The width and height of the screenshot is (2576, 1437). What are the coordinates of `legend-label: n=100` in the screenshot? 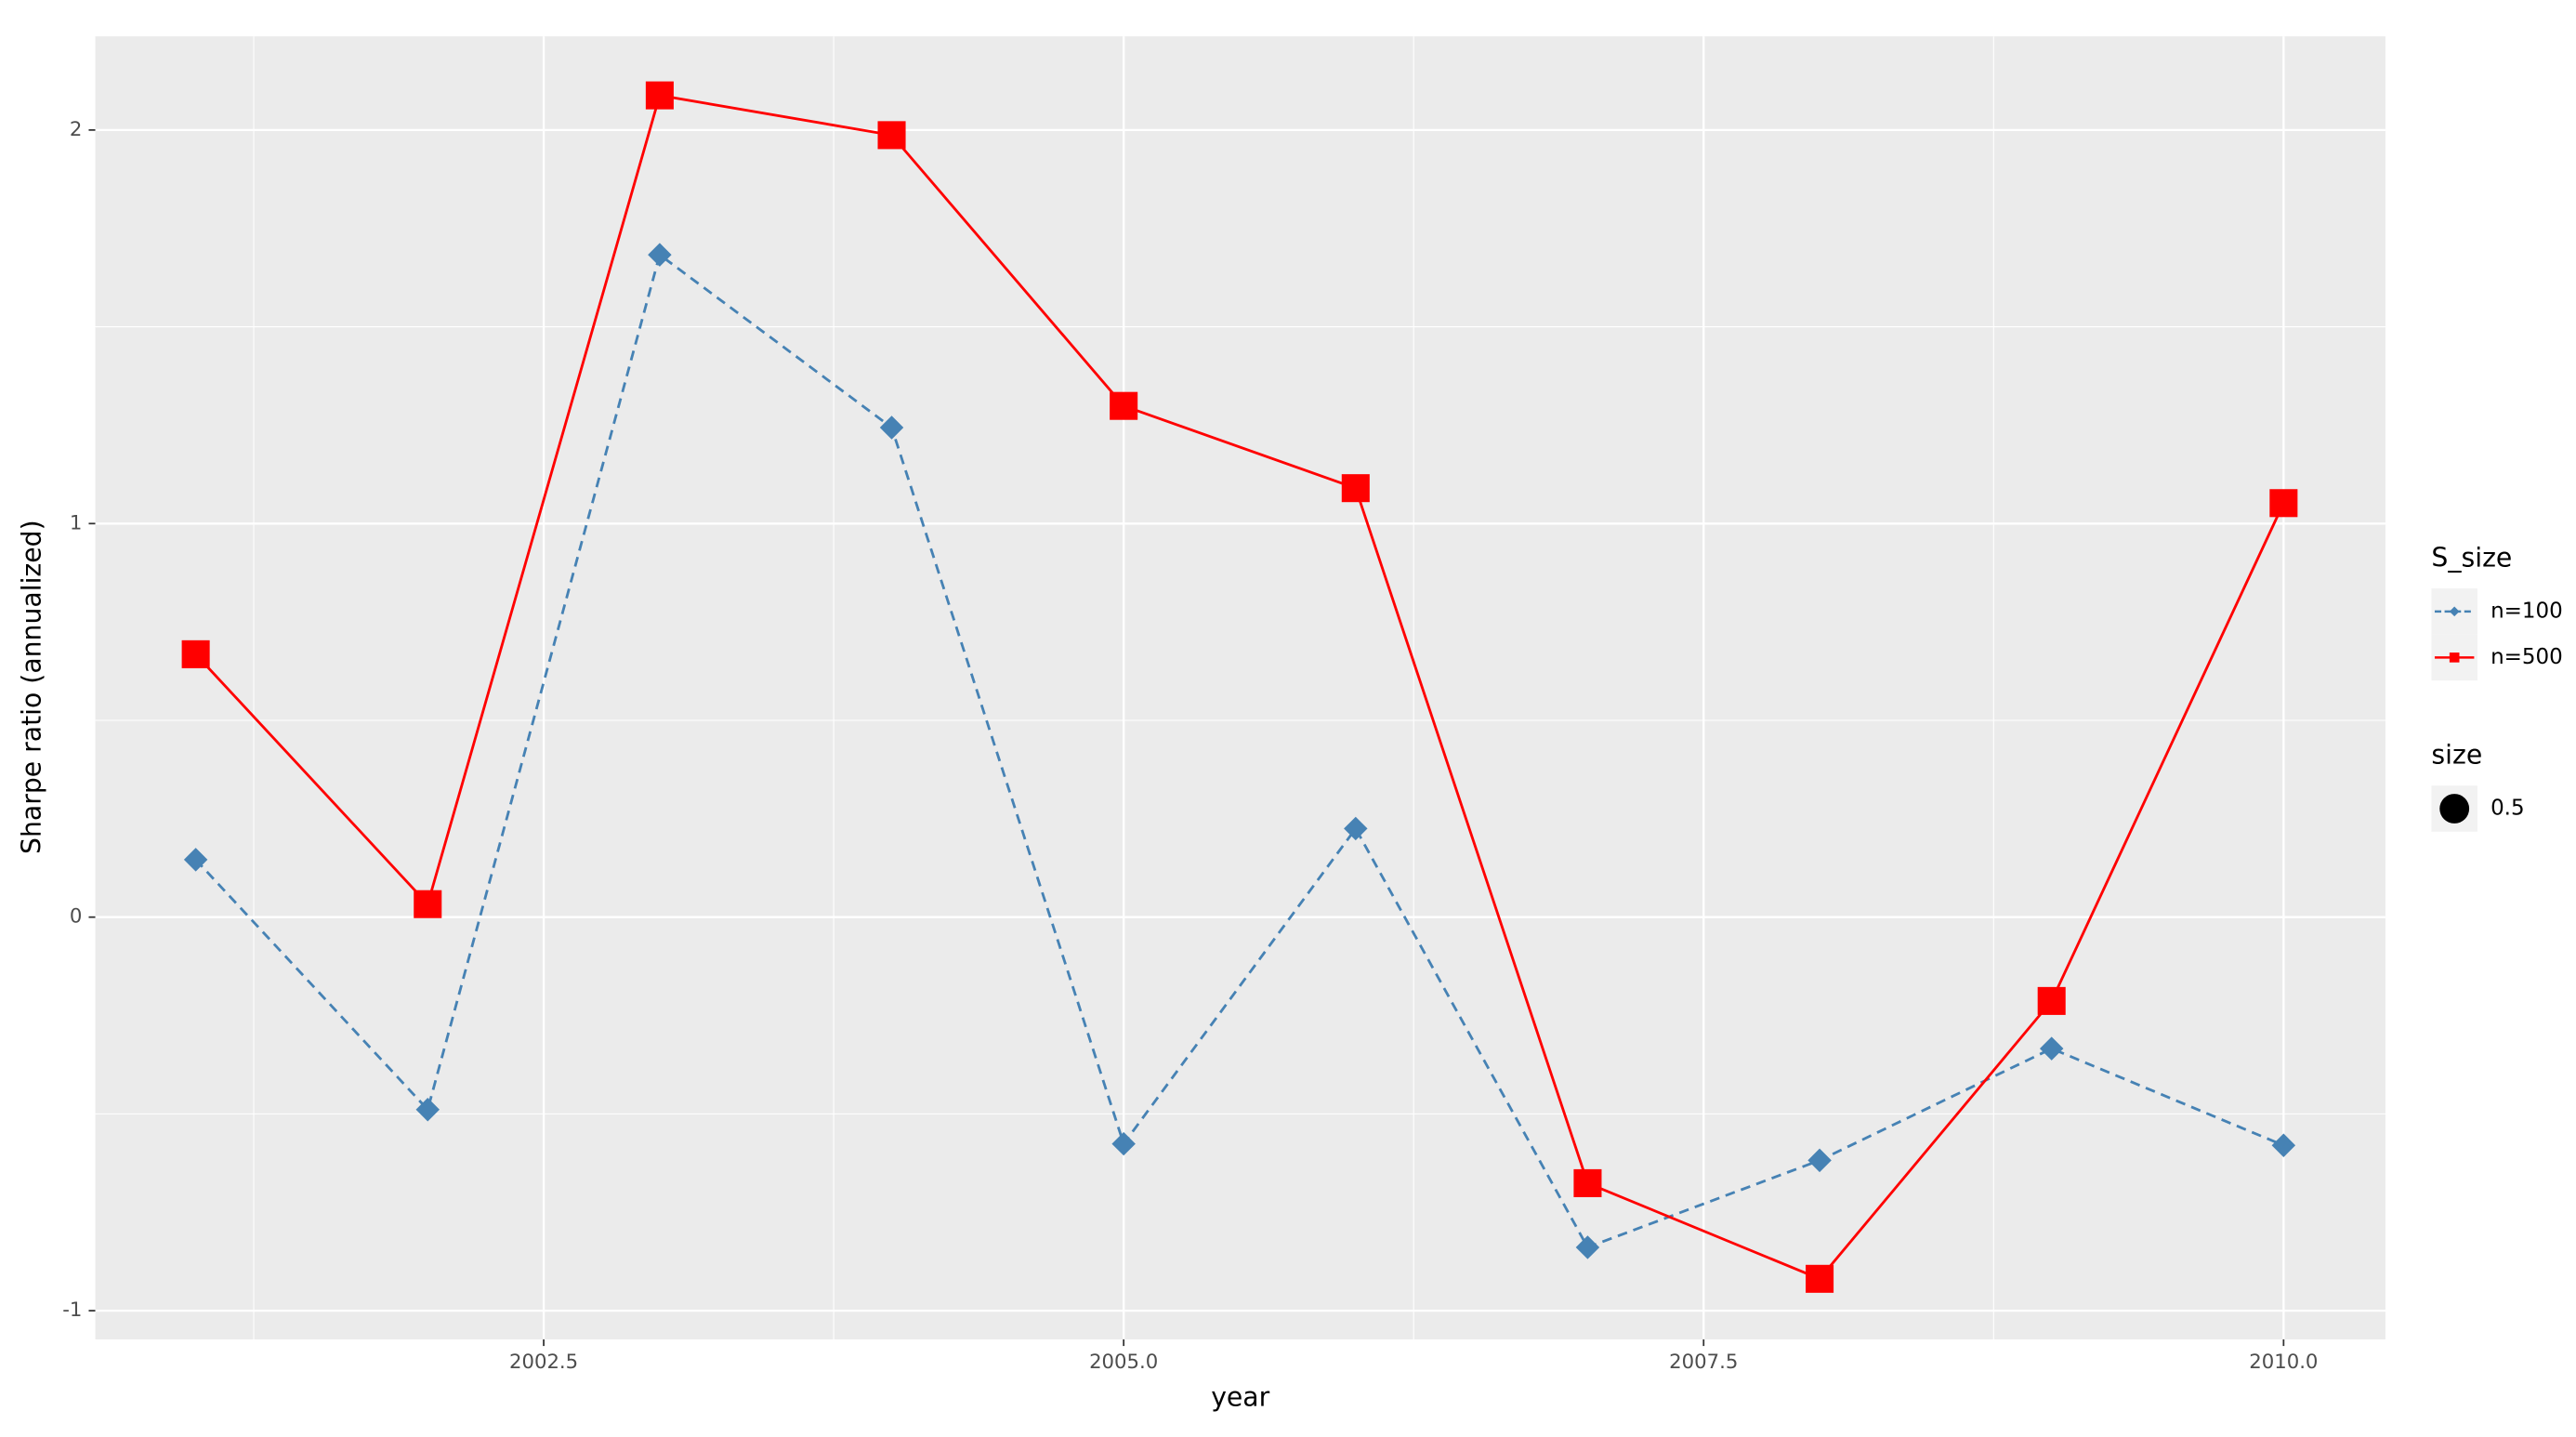 It's located at (2527, 611).